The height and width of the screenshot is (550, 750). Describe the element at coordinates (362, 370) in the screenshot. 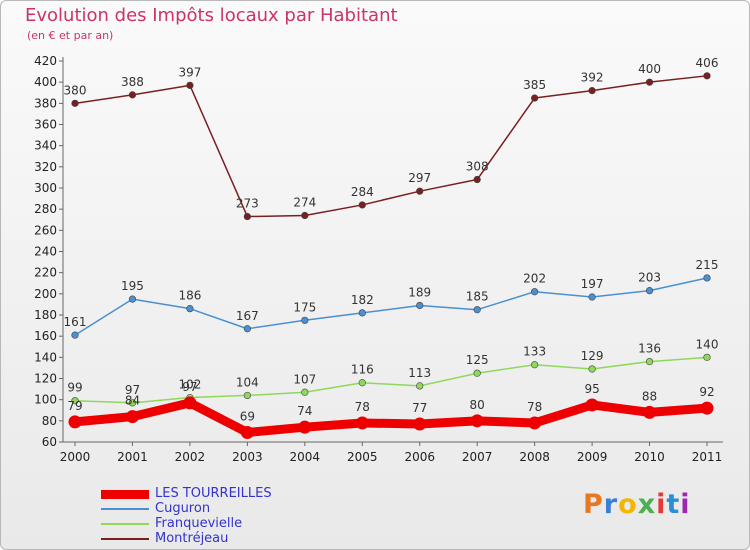

I see `data-label: 116` at that location.